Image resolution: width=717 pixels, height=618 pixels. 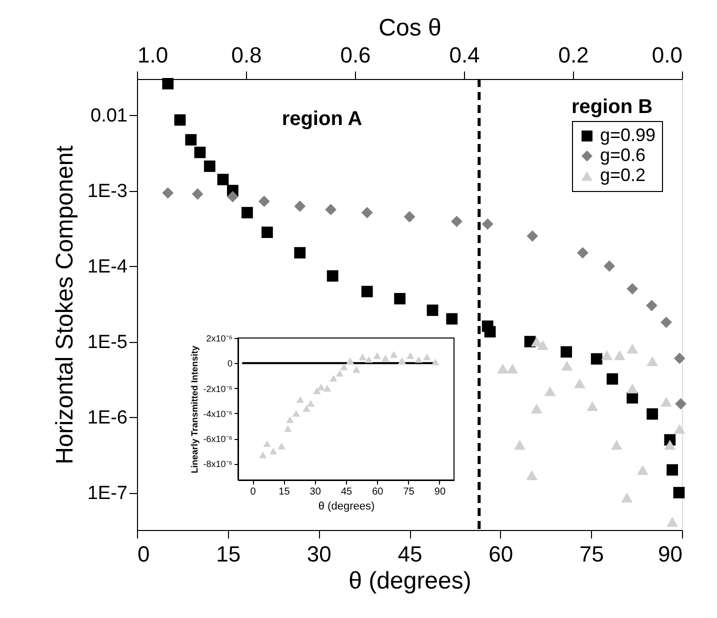 What do you see at coordinates (218, 413) in the screenshot?
I see `y-tick-label: -4x10⁻⁶` at bounding box center [218, 413].